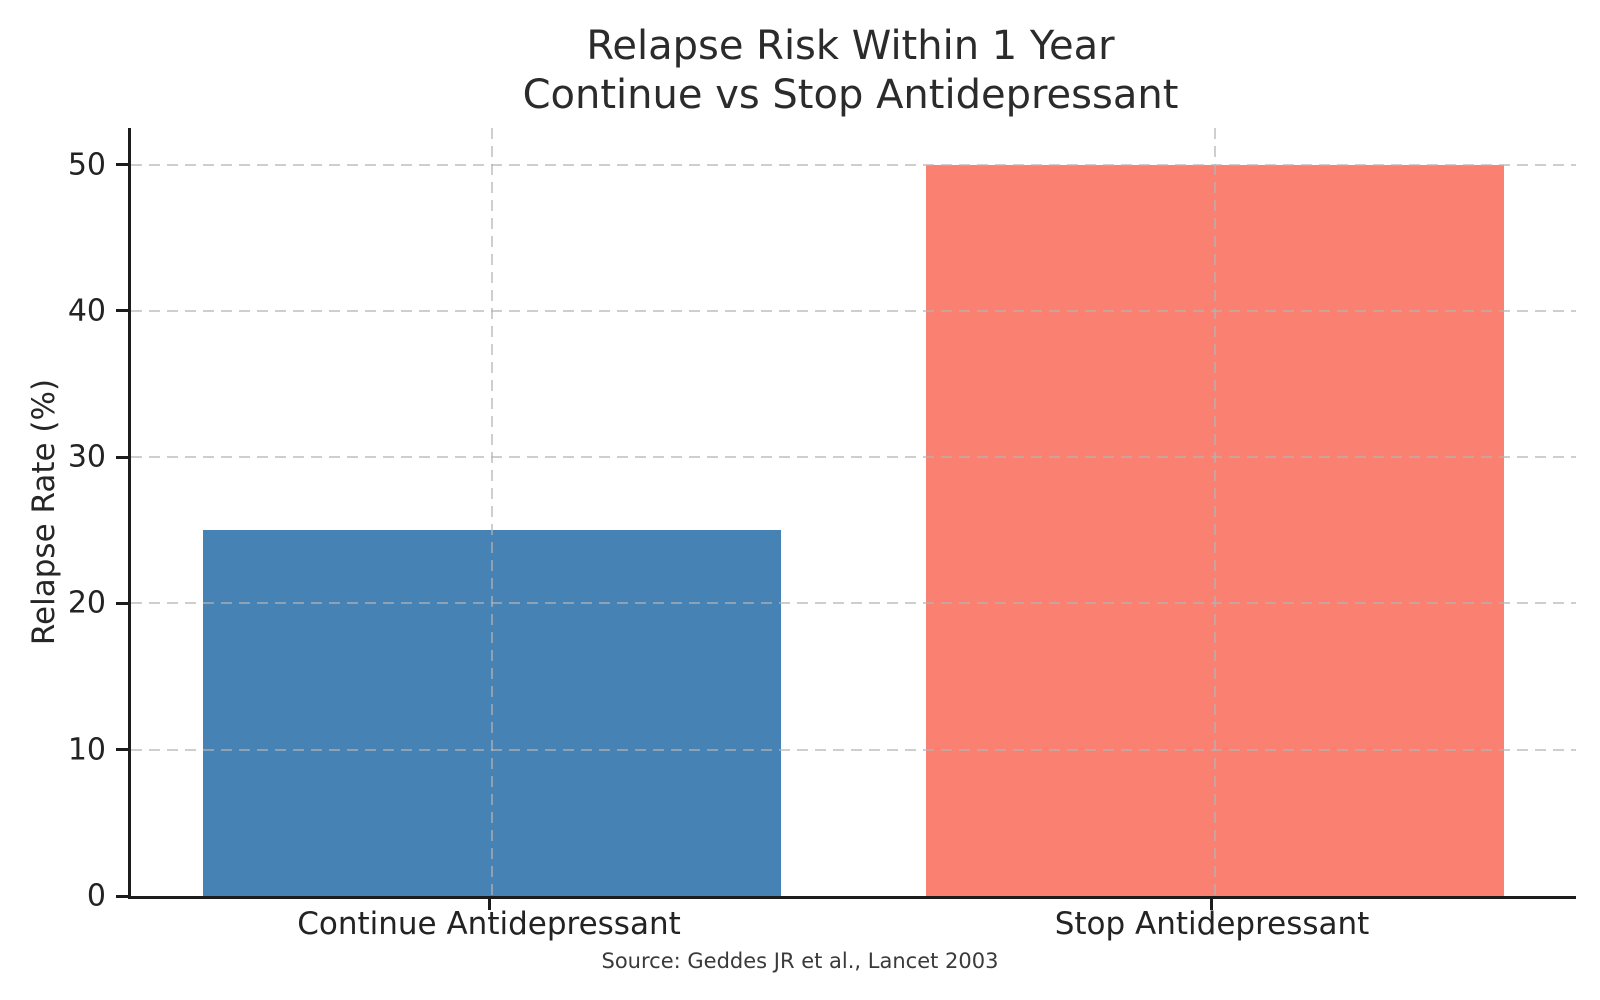 The image size is (1600, 1000). What do you see at coordinates (86, 457) in the screenshot?
I see `y-tick-label: 30` at bounding box center [86, 457].